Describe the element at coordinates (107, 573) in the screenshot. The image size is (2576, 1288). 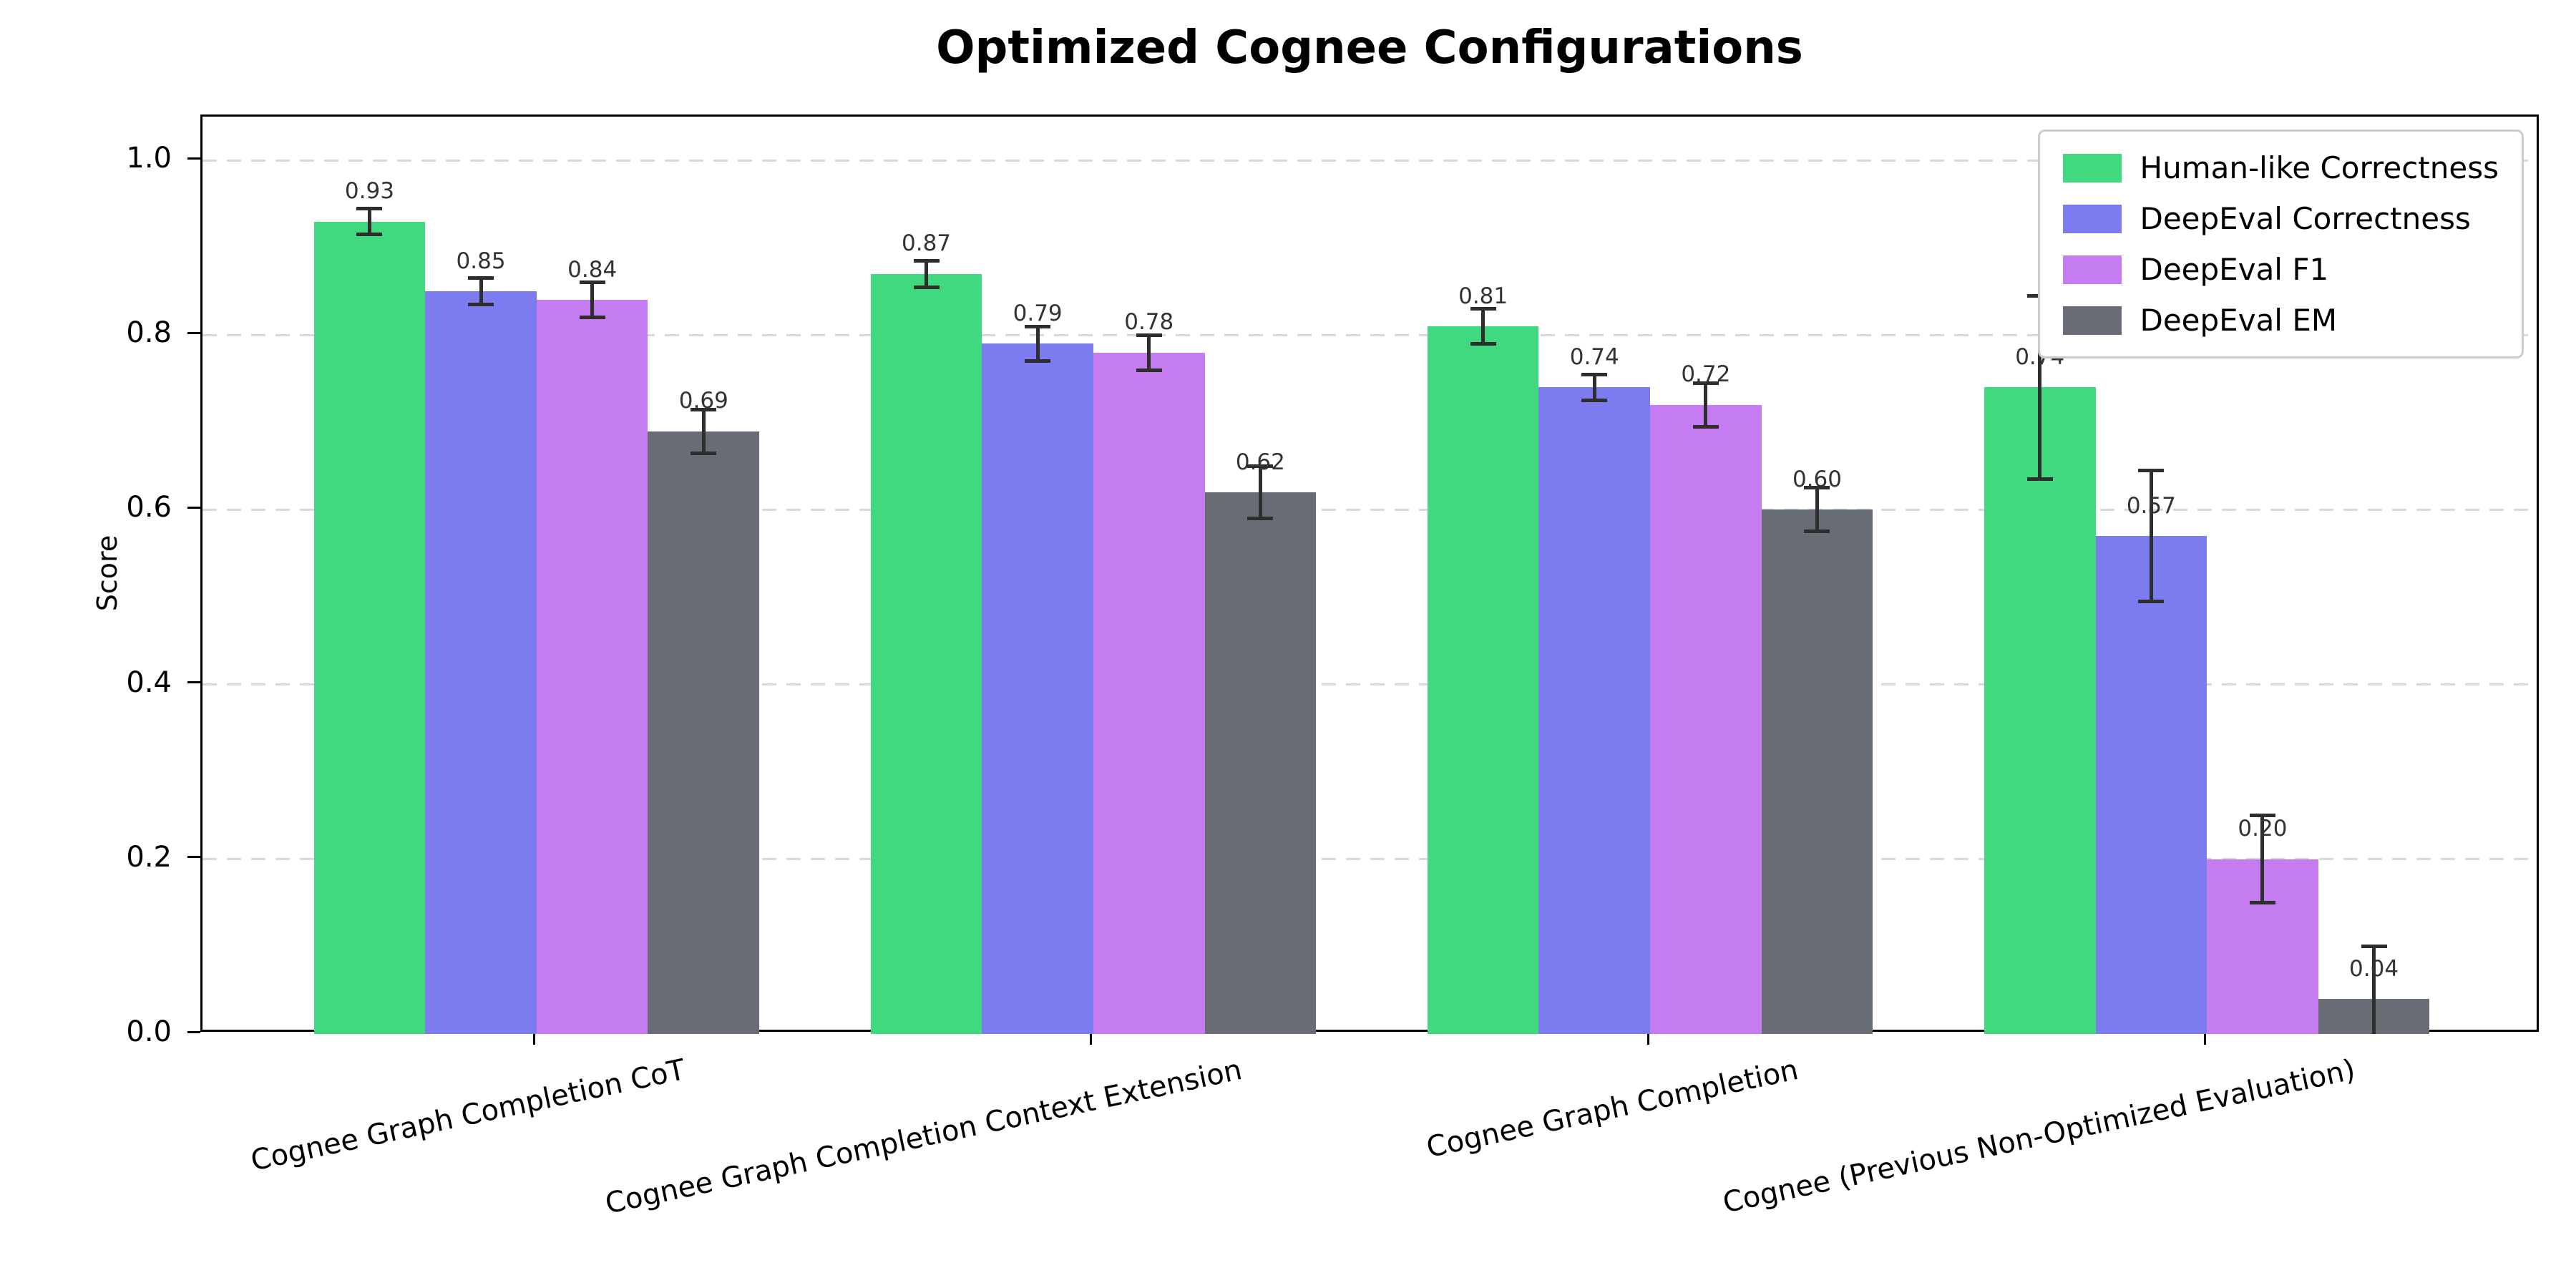
I see `y-axis-label: Score` at that location.